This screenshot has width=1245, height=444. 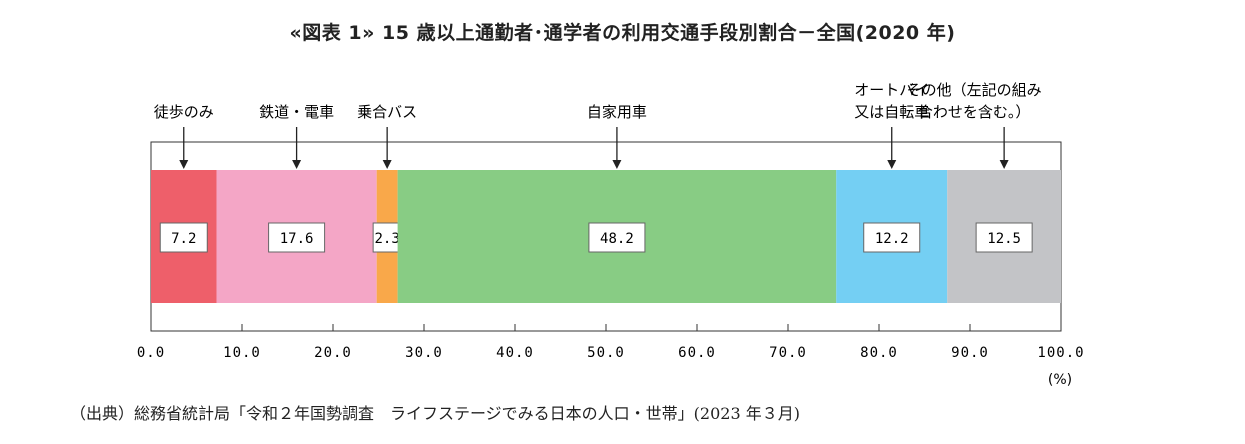 What do you see at coordinates (970, 353) in the screenshot?
I see `x-tick-label: 90.0` at bounding box center [970, 353].